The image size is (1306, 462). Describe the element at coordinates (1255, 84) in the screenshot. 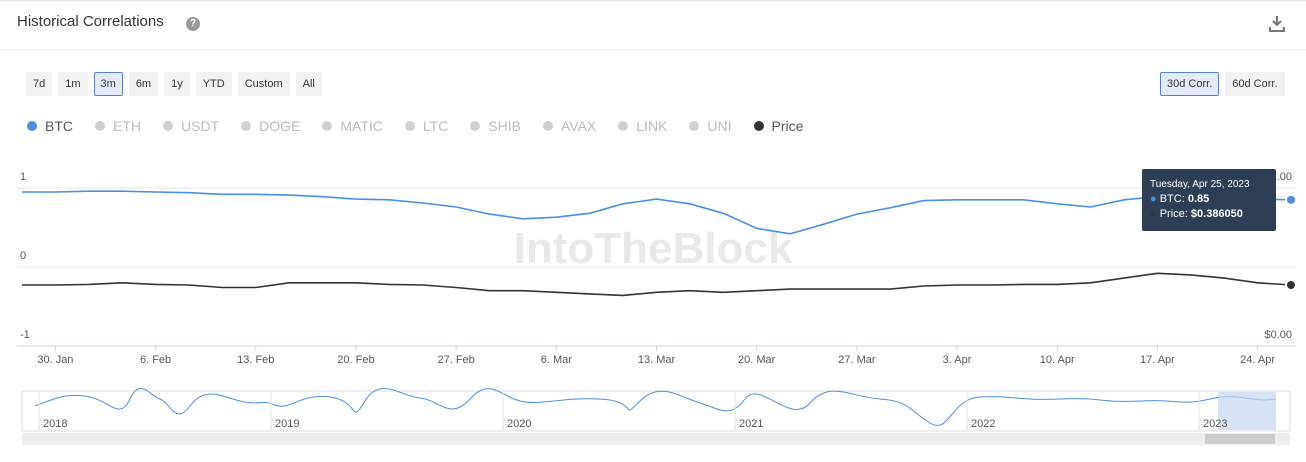

I see `button: 60d Corr.` at that location.